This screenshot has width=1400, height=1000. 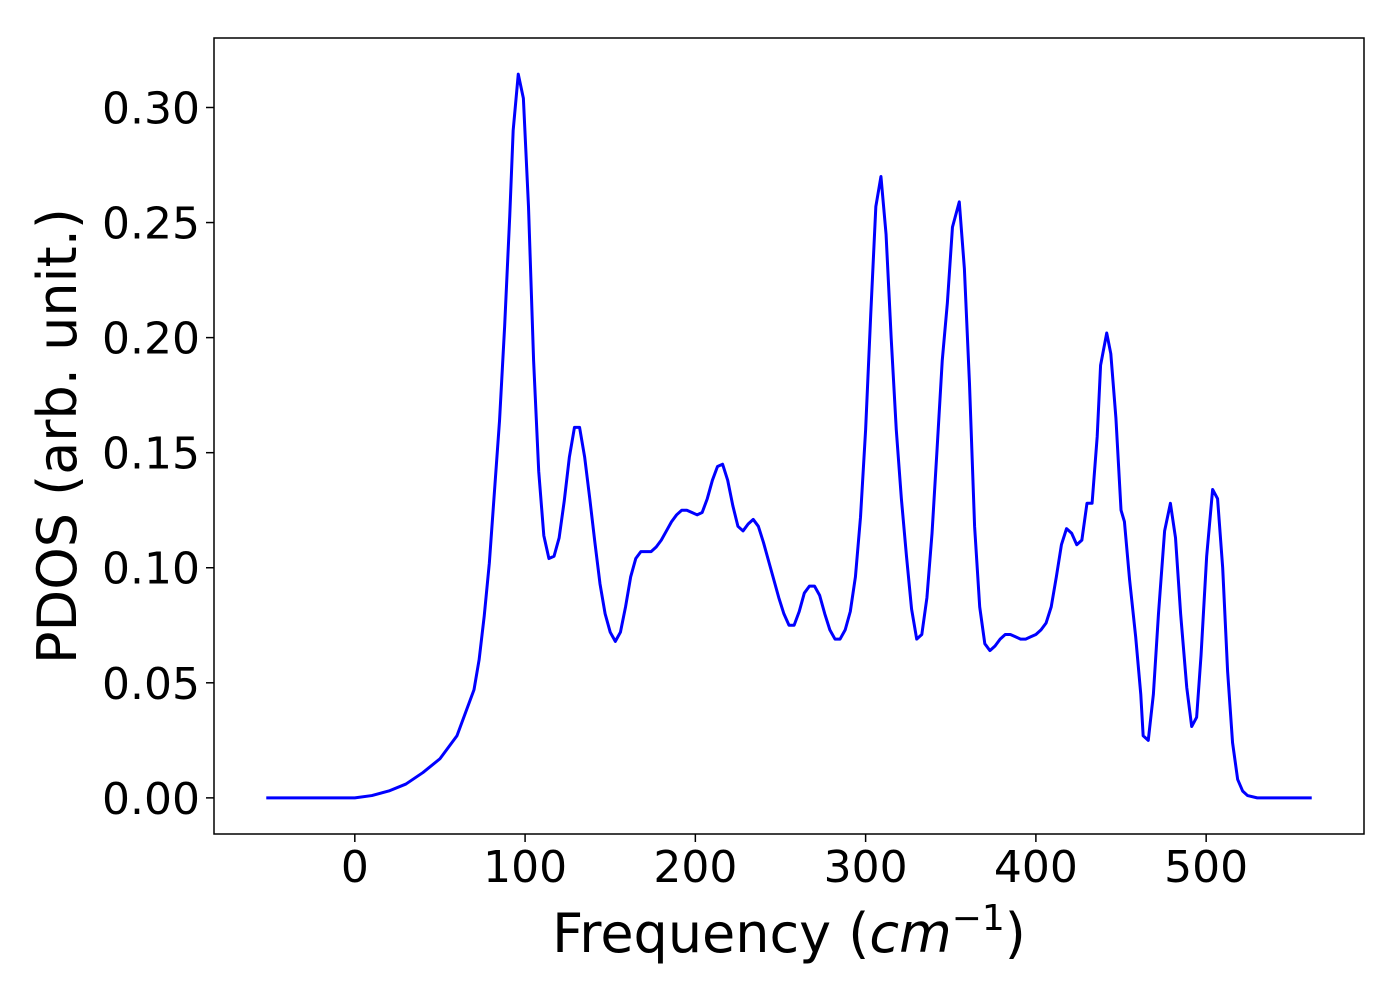 I want to click on x-tick-label: 400, so click(x=1036, y=867).